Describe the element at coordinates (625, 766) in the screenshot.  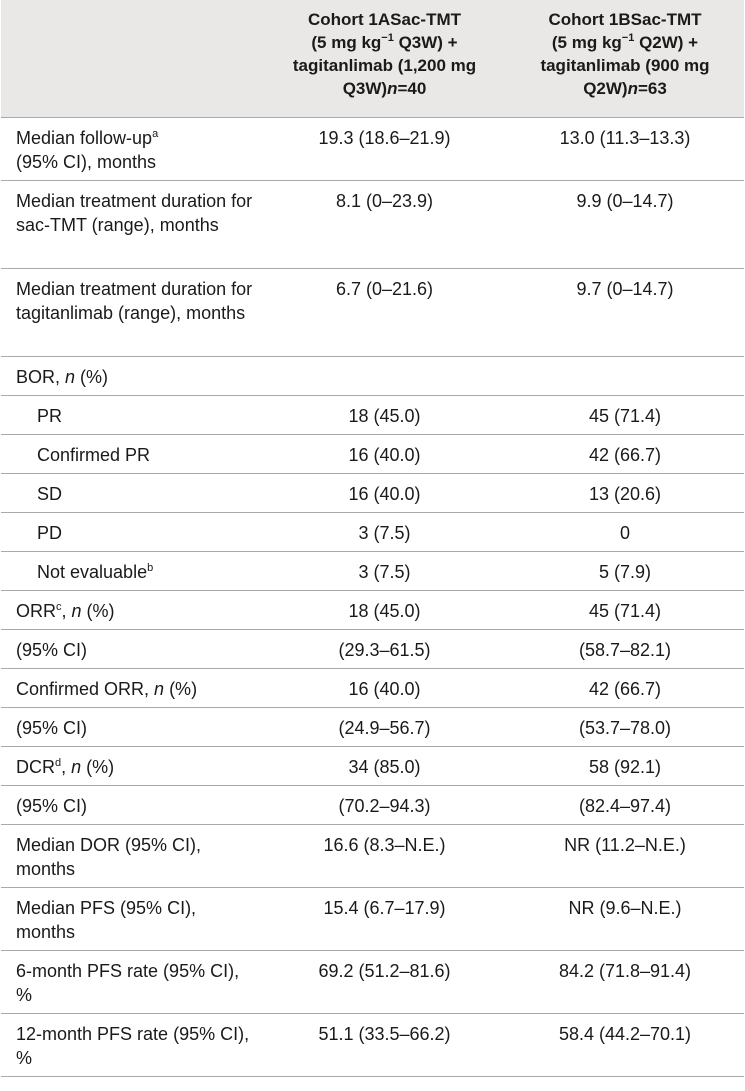
I see `cohort-1b-value: 58 (92.1)` at that location.